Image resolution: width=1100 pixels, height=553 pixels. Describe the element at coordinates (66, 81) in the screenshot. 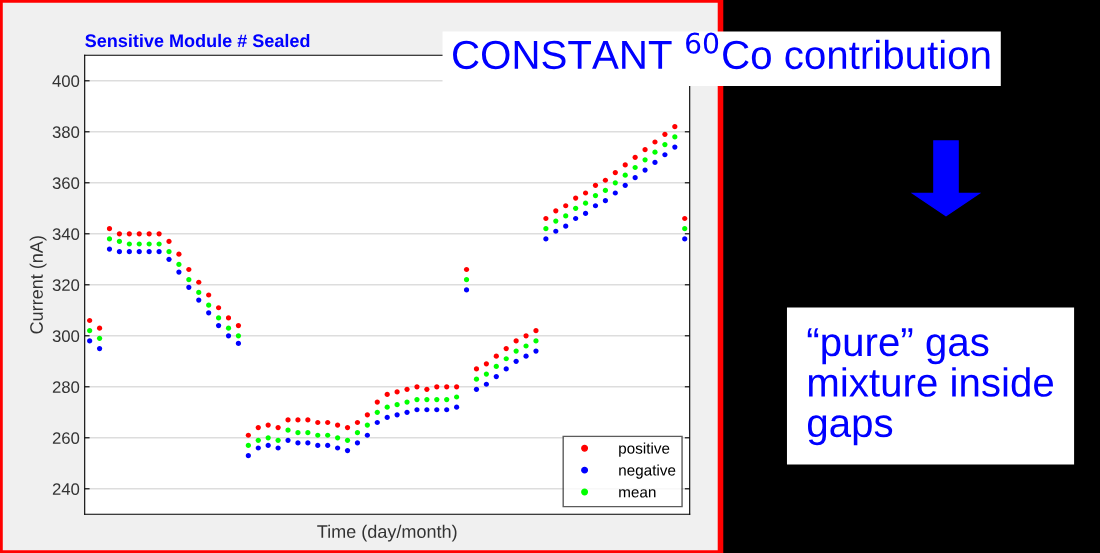

I see `y-tick-label: 400` at that location.